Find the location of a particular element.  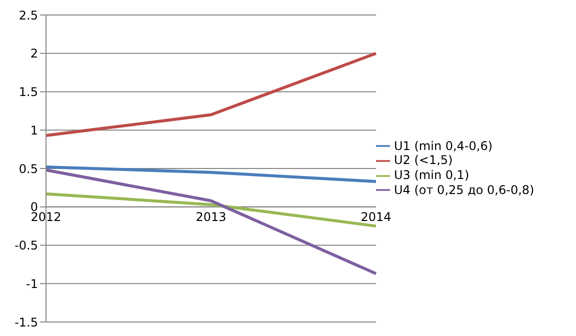

y-tick-label: 0.5 is located at coordinates (28, 169).